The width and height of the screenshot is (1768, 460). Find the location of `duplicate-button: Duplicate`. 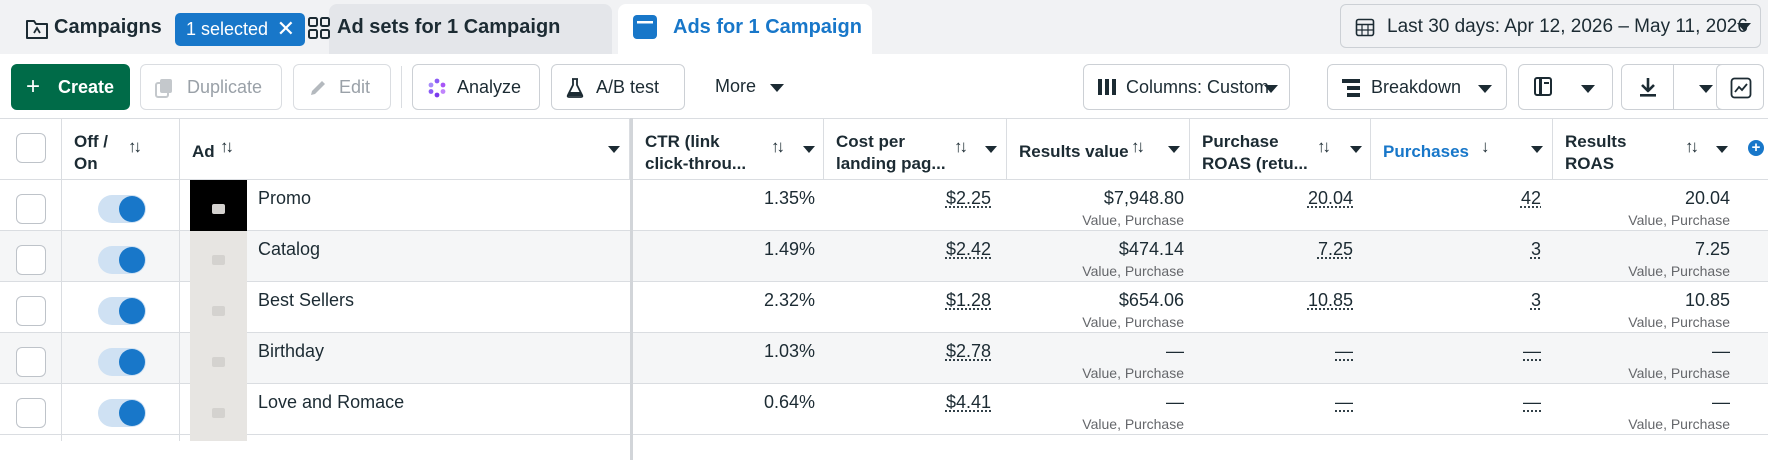

duplicate-button: Duplicate is located at coordinates (211, 87).